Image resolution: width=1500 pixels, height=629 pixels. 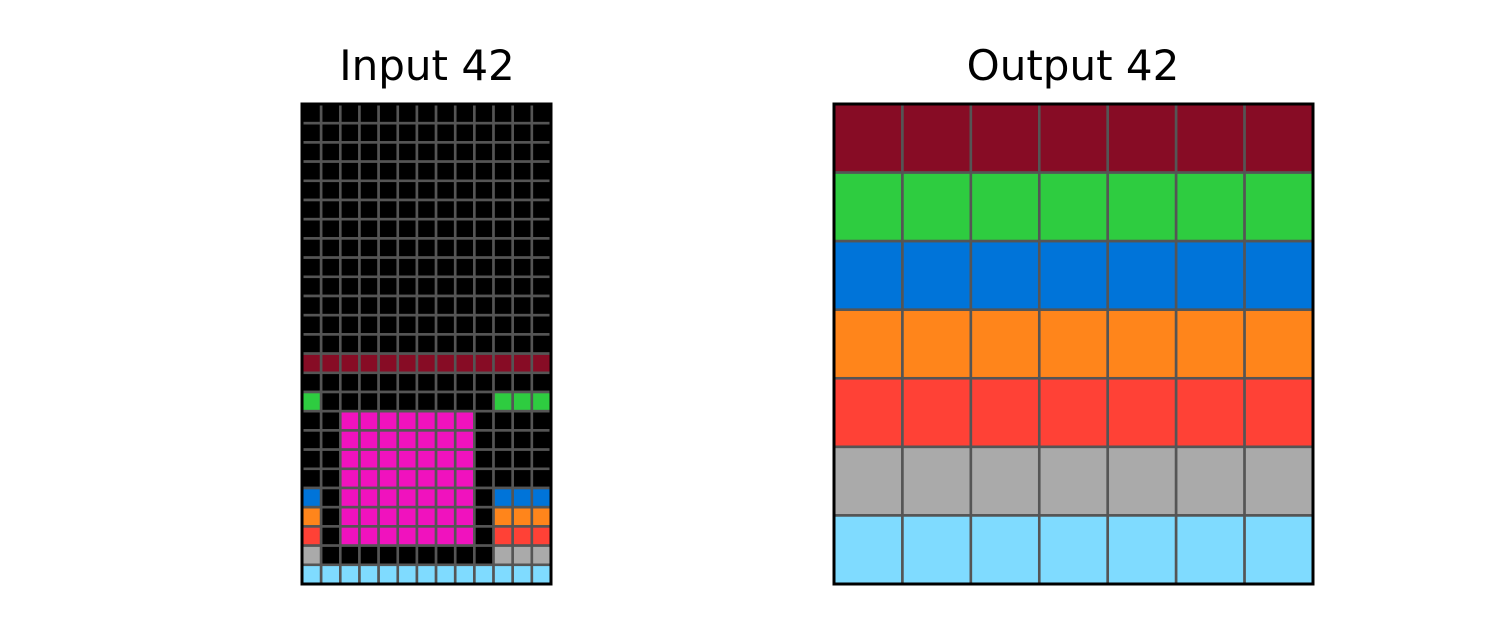 I want to click on input-cell-r20-c1, so click(x=330, y=497).